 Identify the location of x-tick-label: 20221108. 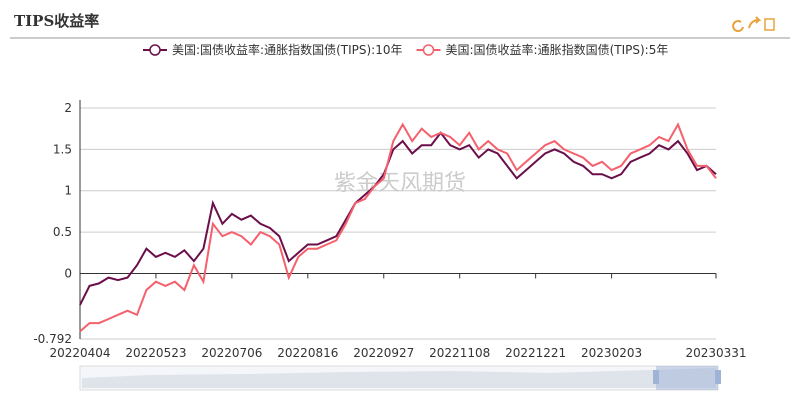
(459, 353).